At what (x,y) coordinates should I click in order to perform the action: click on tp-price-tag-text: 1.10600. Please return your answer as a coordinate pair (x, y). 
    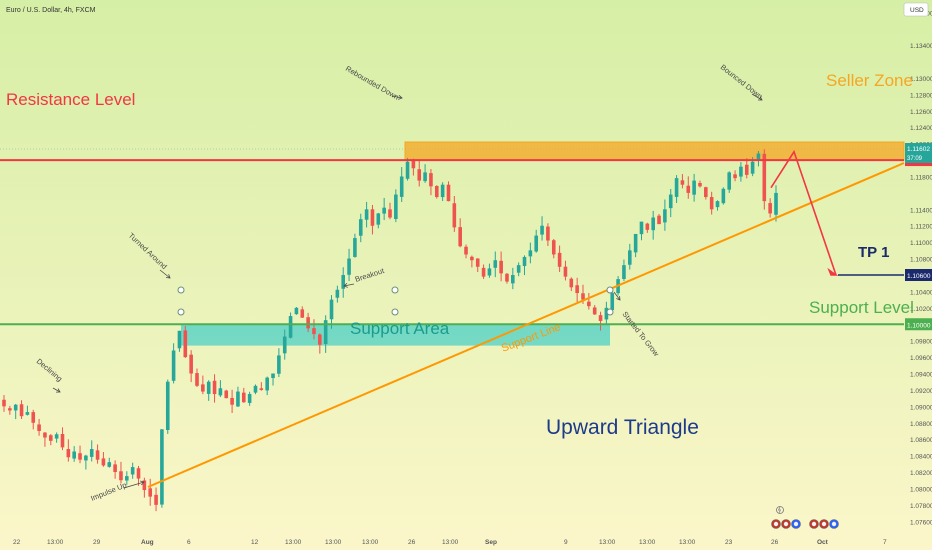
    Looking at the image, I should click on (919, 276).